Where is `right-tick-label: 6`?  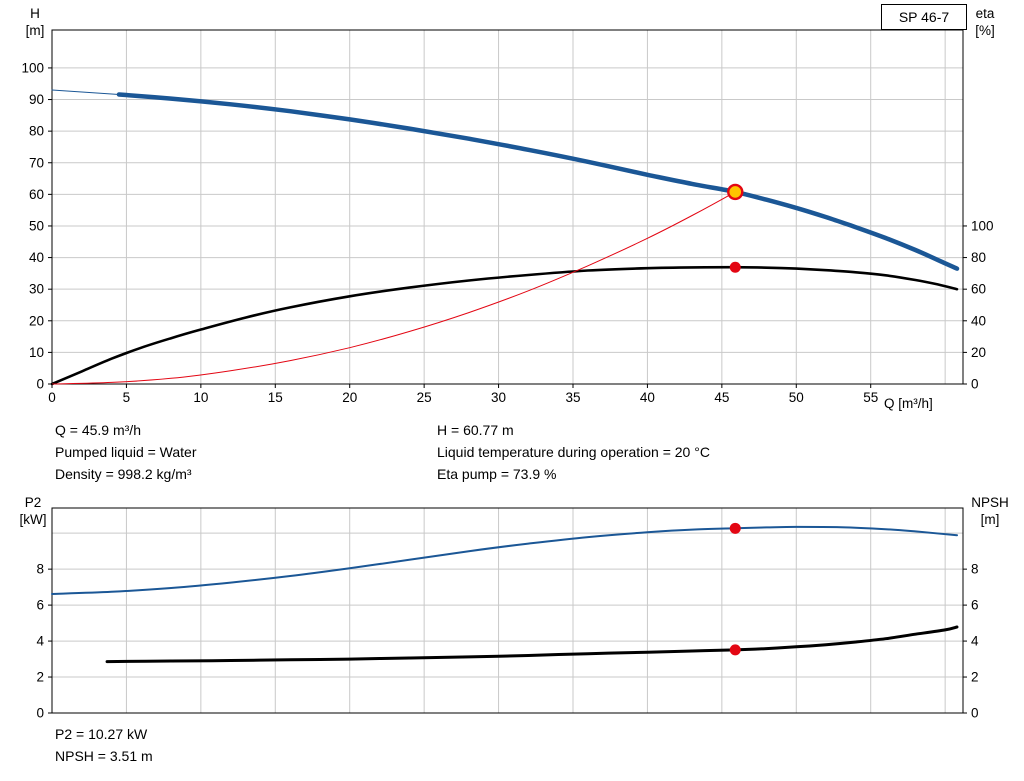
right-tick-label: 6 is located at coordinates (975, 605).